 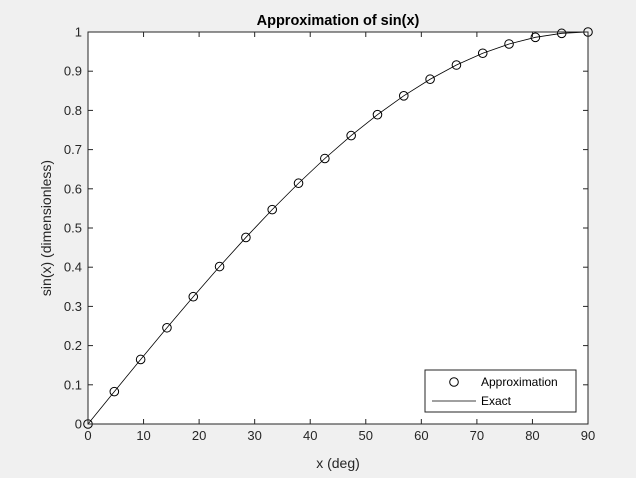 What do you see at coordinates (496, 401) in the screenshot?
I see `legend-label-exact: Exact` at bounding box center [496, 401].